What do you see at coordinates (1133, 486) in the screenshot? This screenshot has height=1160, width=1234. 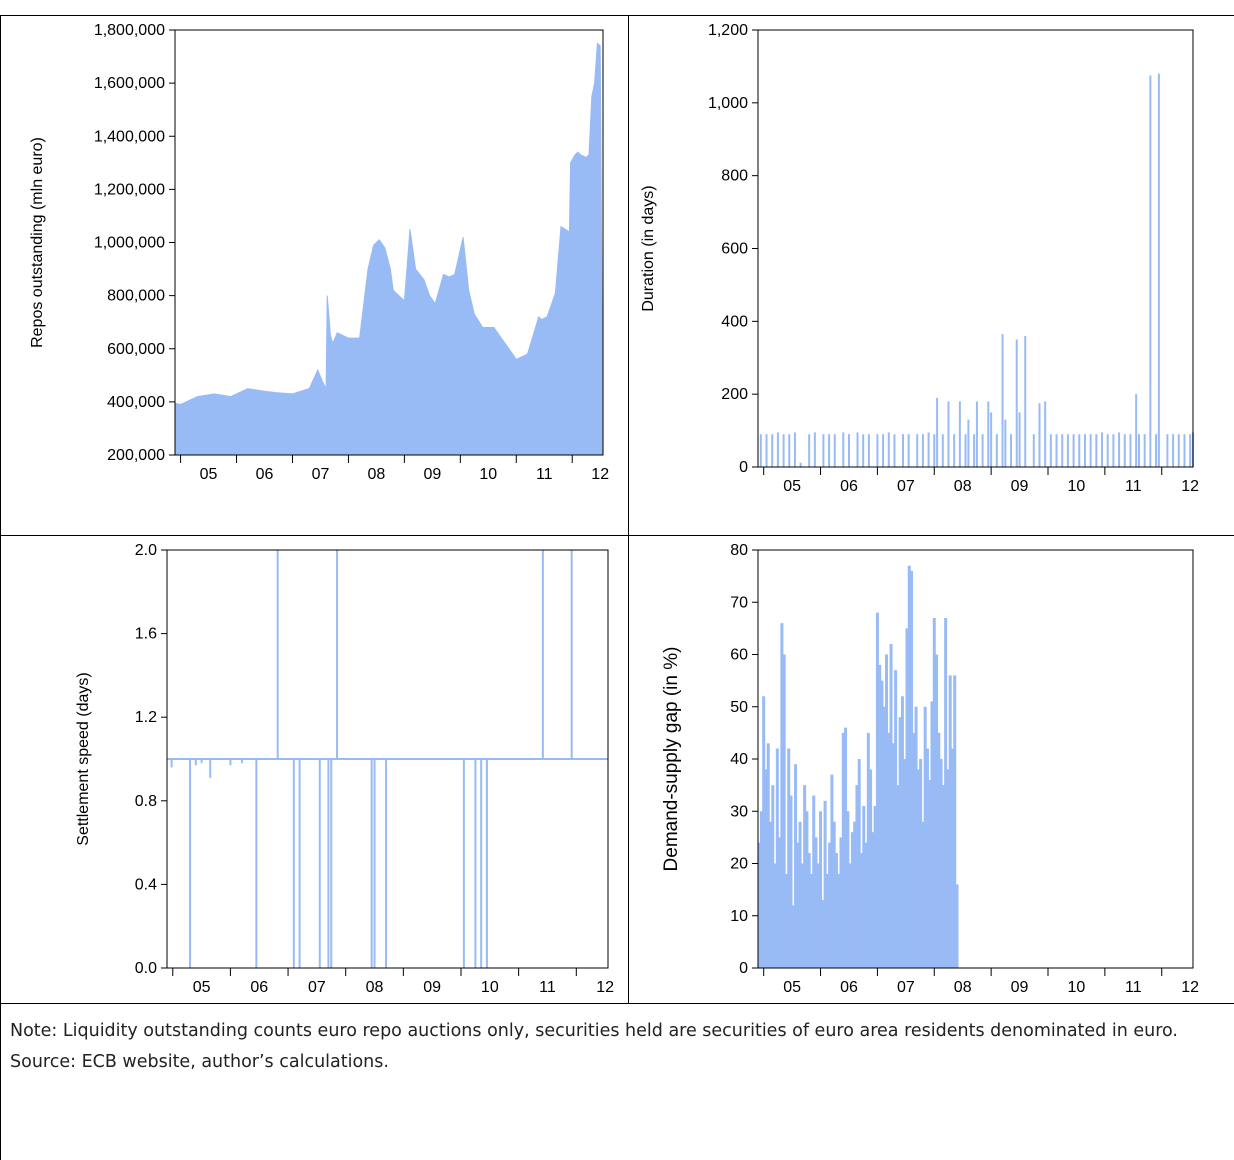 I see `x-tick-label: 11` at bounding box center [1133, 486].